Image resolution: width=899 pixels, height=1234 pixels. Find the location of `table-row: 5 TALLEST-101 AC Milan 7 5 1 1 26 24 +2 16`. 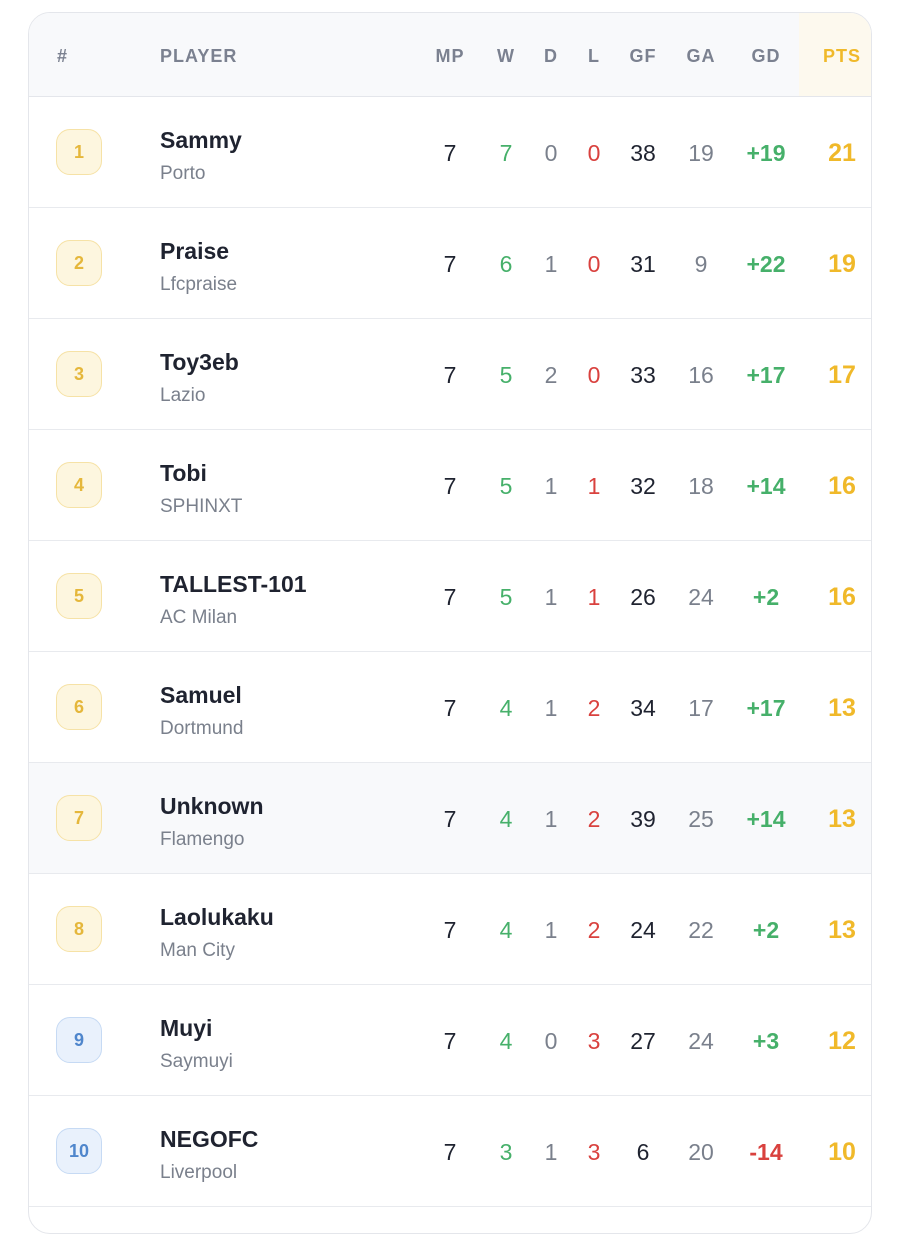

table-row: 5 TALLEST-101 AC Milan 7 5 1 1 26 24 +2 16 is located at coordinates (450, 596).